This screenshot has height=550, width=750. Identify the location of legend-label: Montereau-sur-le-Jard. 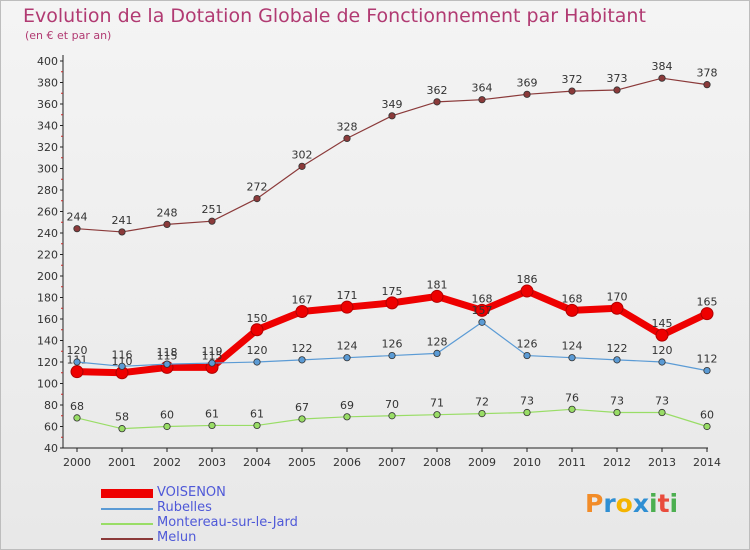
(227, 522).